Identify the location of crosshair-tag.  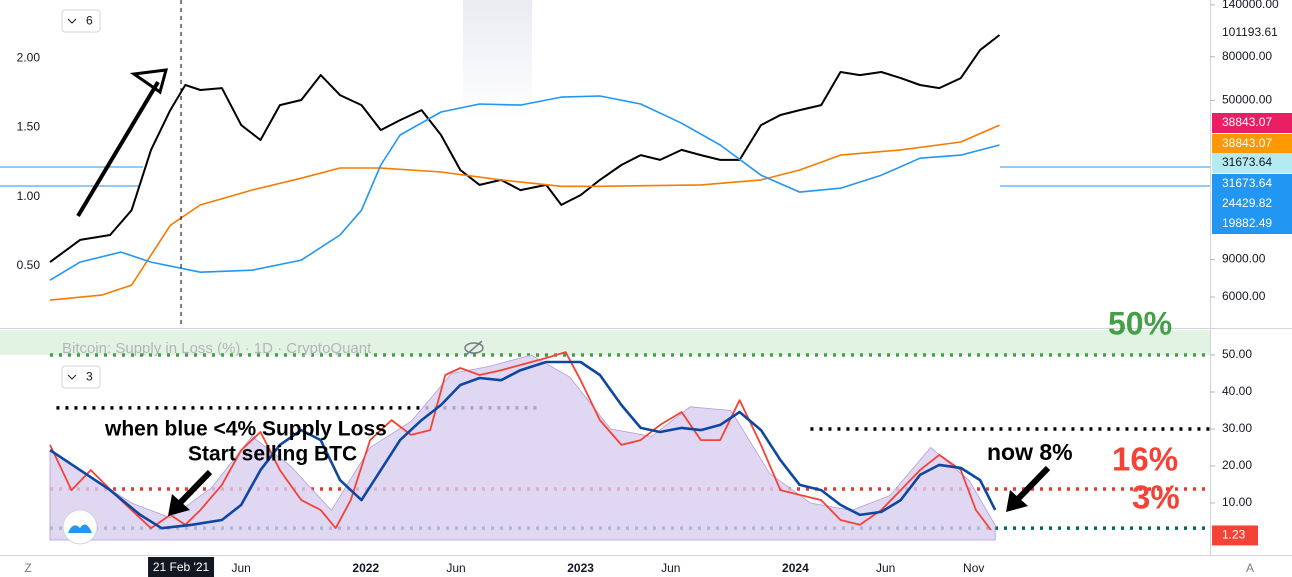
(181, 567).